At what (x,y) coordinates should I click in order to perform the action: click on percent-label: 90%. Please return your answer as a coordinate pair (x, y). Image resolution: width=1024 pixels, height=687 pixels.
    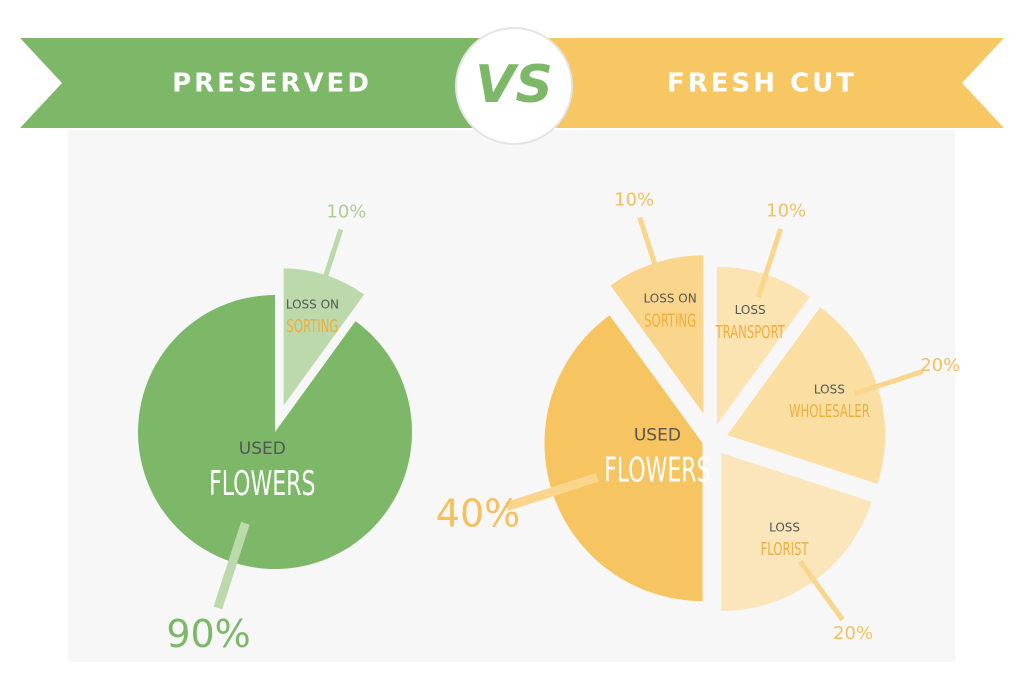
    Looking at the image, I should click on (208, 634).